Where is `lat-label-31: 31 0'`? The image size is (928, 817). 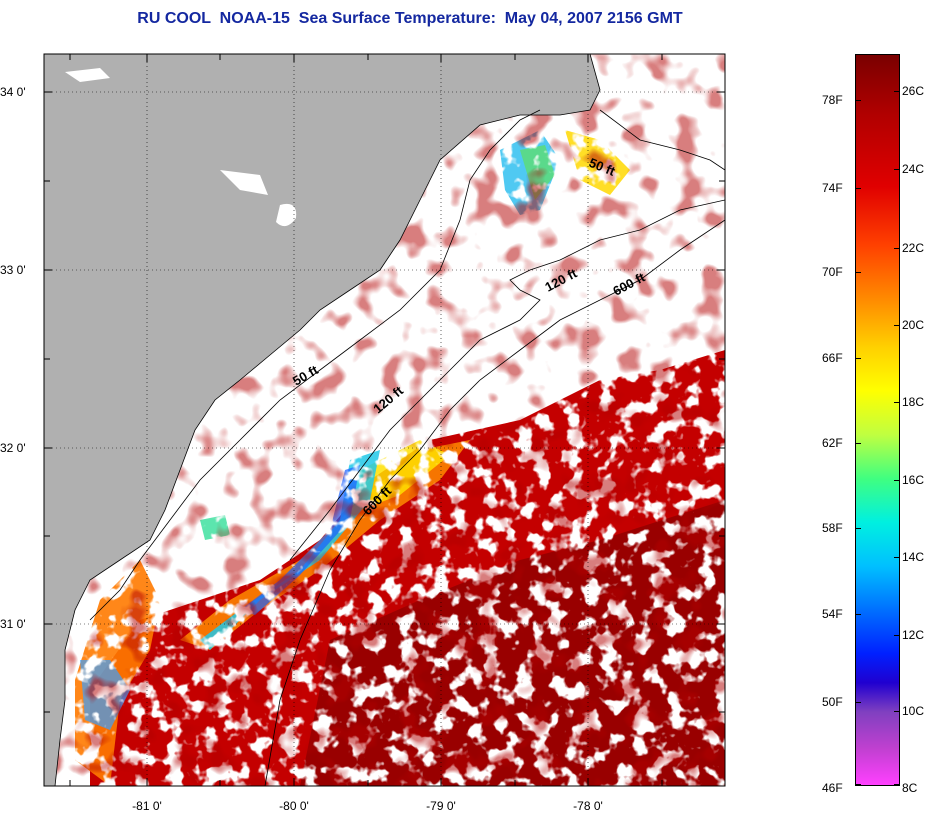
lat-label-31: 31 0' is located at coordinates (13, 624).